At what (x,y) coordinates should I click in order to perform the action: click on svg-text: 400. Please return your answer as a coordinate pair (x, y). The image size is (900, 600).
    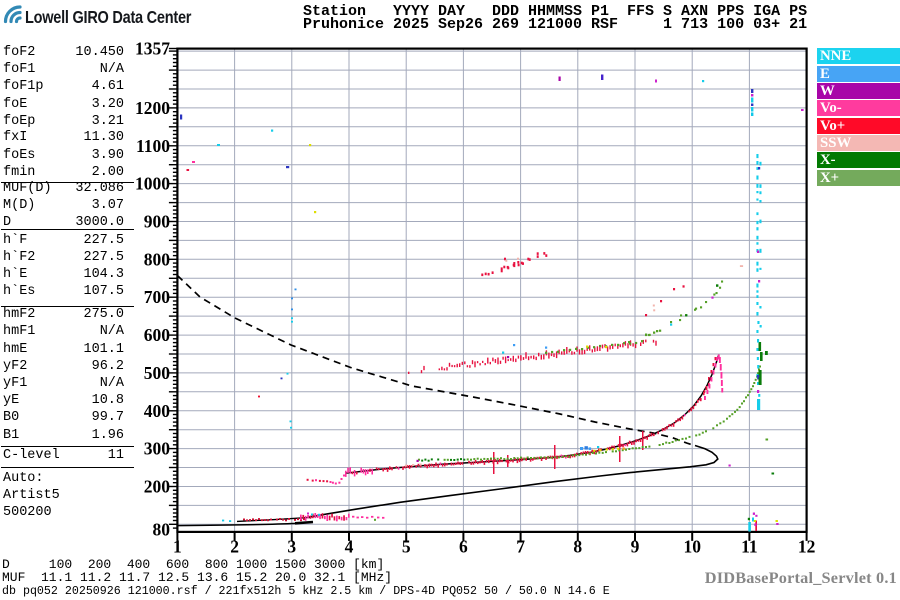
    Looking at the image, I should click on (157, 411).